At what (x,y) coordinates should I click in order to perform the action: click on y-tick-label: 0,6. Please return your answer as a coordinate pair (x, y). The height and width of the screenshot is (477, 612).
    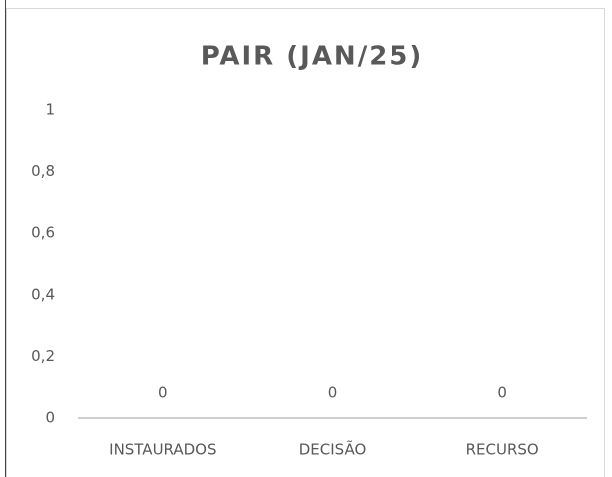
    Looking at the image, I should click on (43, 233).